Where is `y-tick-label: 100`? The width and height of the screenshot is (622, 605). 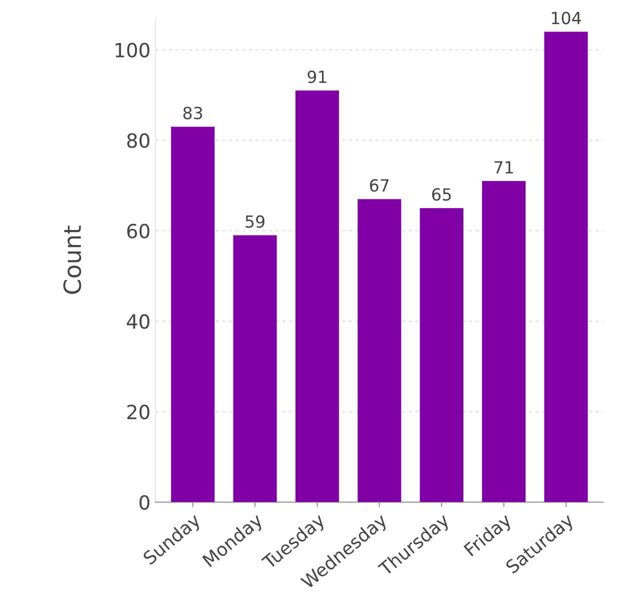
y-tick-label: 100 is located at coordinates (133, 50).